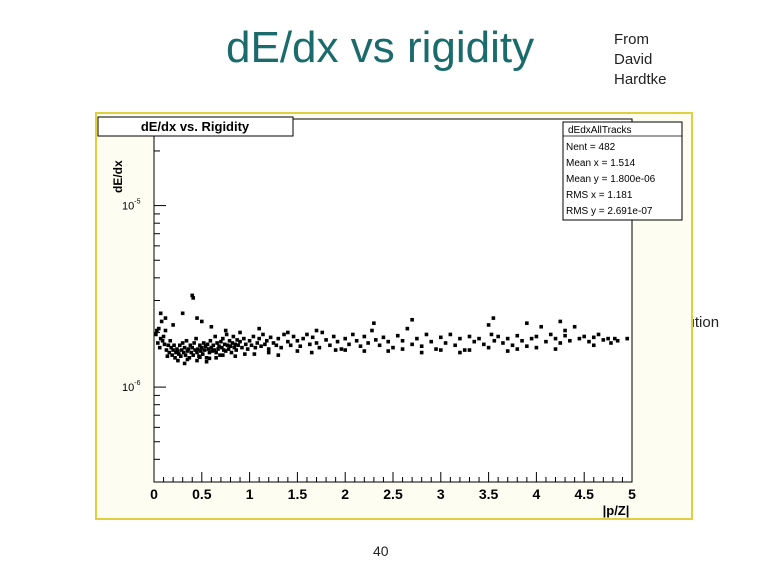  I want to click on data-points, so click(392, 329).